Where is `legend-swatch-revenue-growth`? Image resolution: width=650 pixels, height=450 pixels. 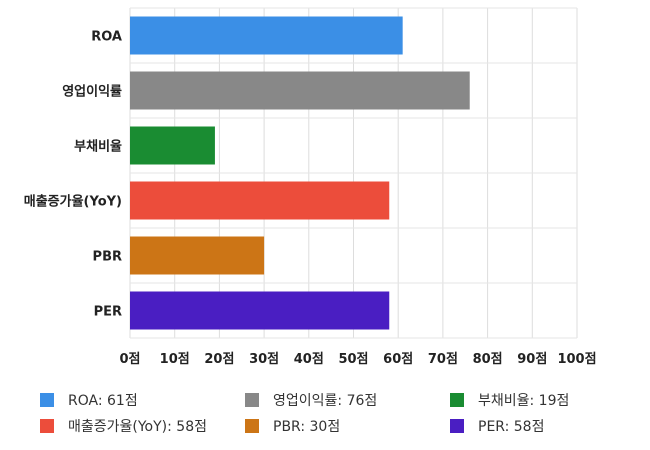 legend-swatch-revenue-growth is located at coordinates (47, 426).